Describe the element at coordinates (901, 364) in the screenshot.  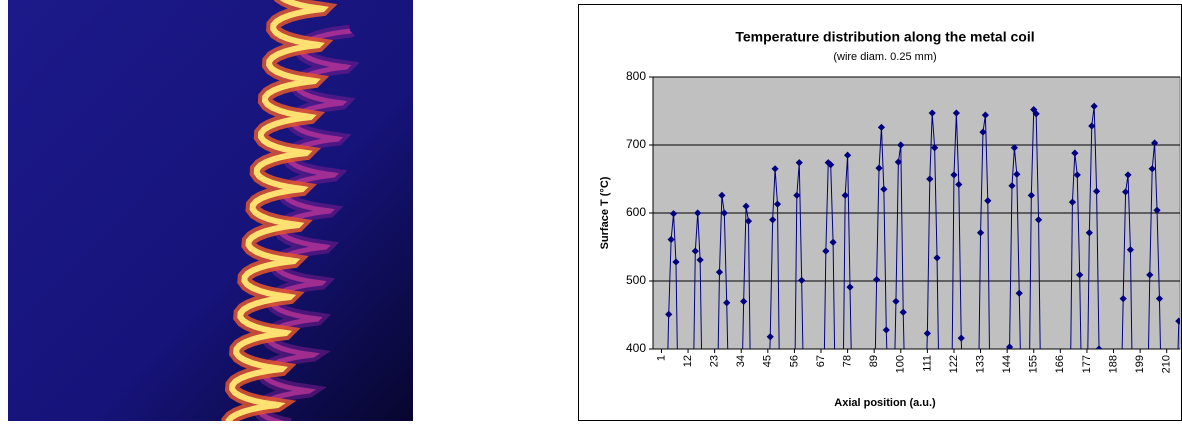
I see `x-tick-label: 100` at that location.